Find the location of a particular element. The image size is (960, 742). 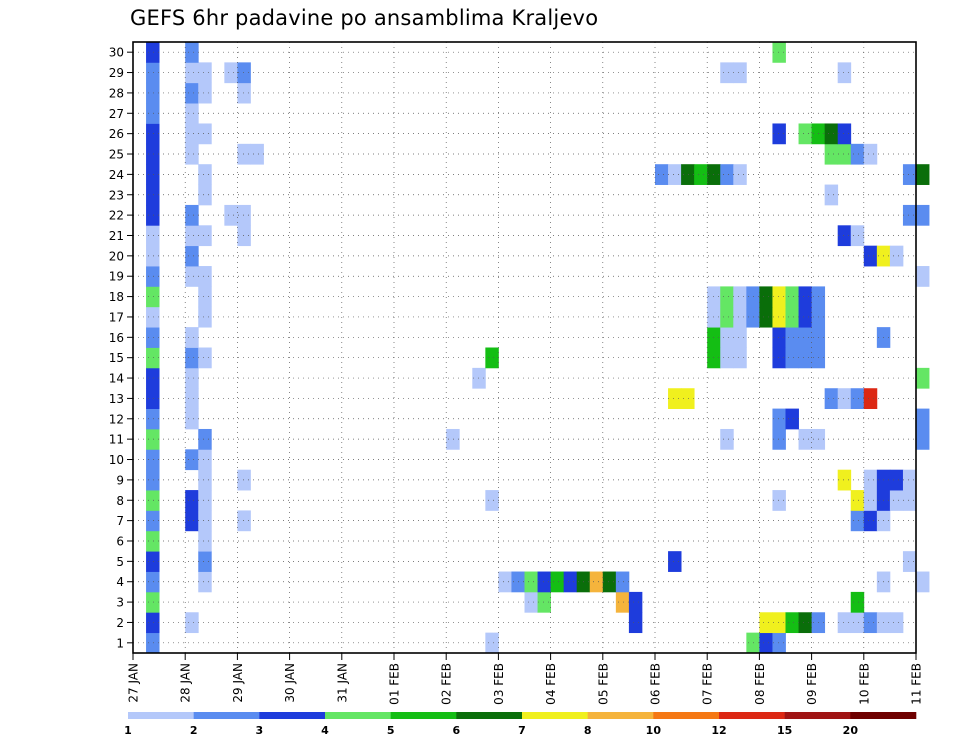

y-tick-label: 19 is located at coordinates (116, 277).